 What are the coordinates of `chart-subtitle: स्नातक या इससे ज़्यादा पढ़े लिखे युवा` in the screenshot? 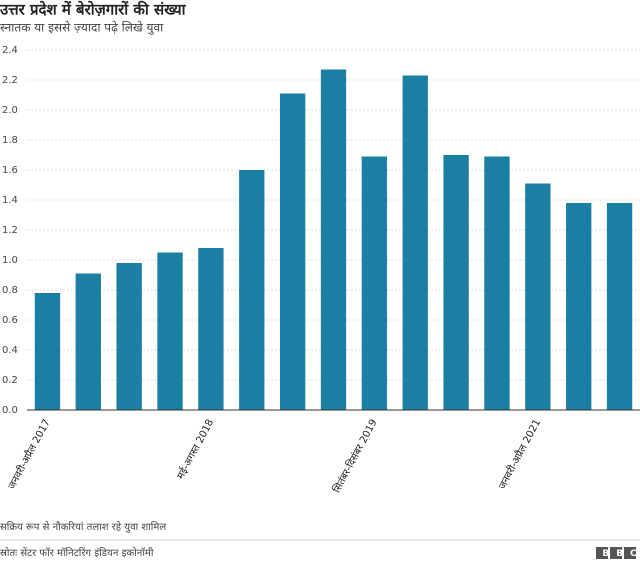 It's located at (82, 28).